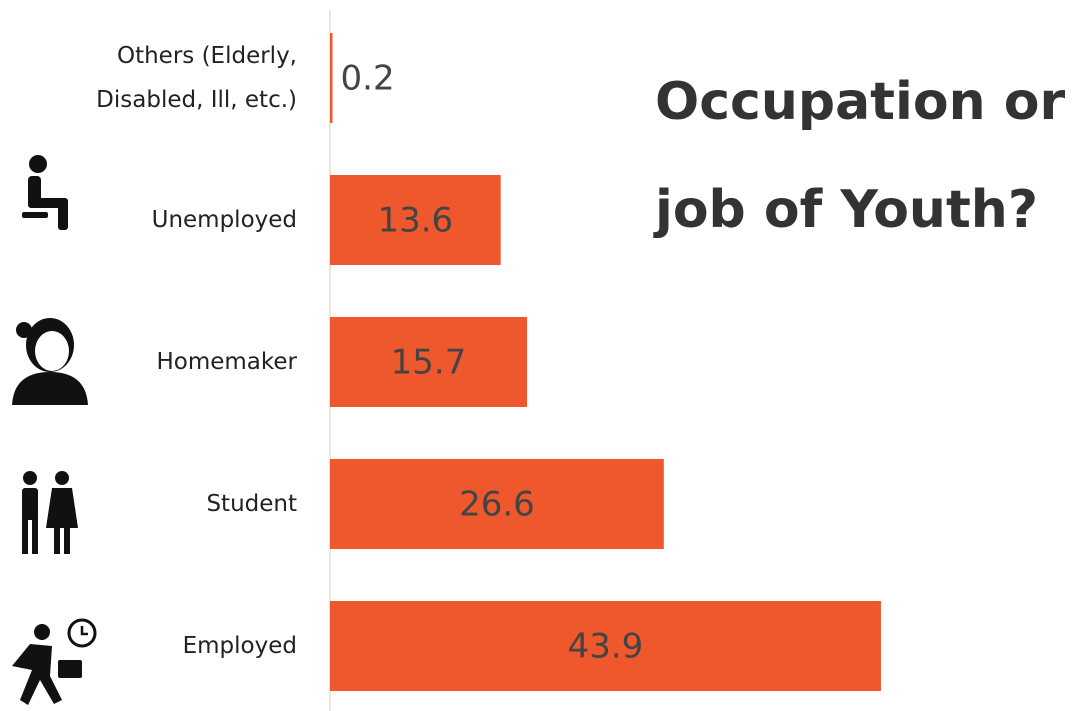 Image resolution: width=1080 pixels, height=711 pixels. What do you see at coordinates (226, 362) in the screenshot?
I see `category-label: Homemaker` at bounding box center [226, 362].